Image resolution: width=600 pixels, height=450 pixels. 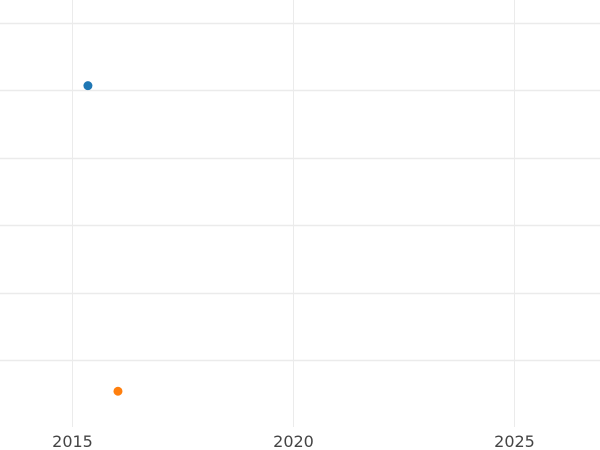 I want to click on x-axis-ticks: 2015 2020 2025, so click(x=293, y=441).